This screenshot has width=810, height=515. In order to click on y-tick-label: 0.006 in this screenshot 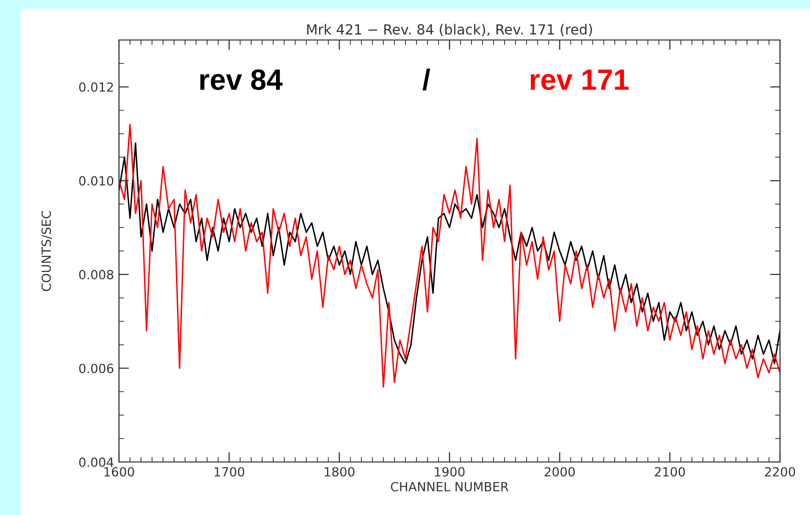, I will do `click(96, 369)`.